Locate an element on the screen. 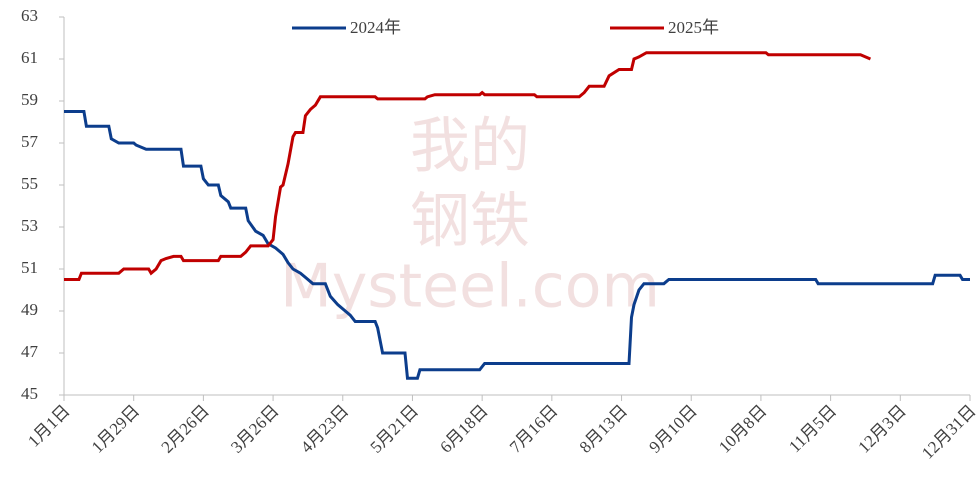  y-tick-label: 45 is located at coordinates (29, 393).